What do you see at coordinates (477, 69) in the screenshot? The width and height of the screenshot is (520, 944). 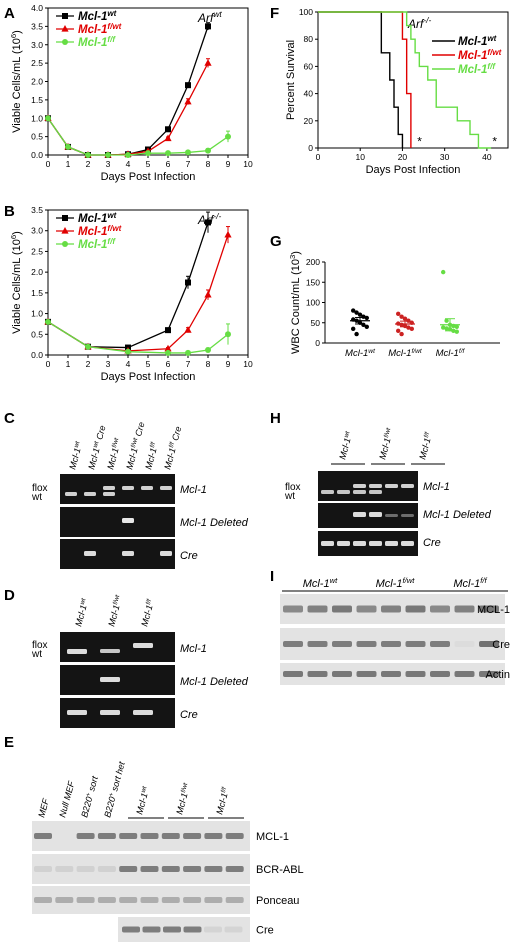 I see `legend-label: Mcl-1f/f` at bounding box center [477, 69].